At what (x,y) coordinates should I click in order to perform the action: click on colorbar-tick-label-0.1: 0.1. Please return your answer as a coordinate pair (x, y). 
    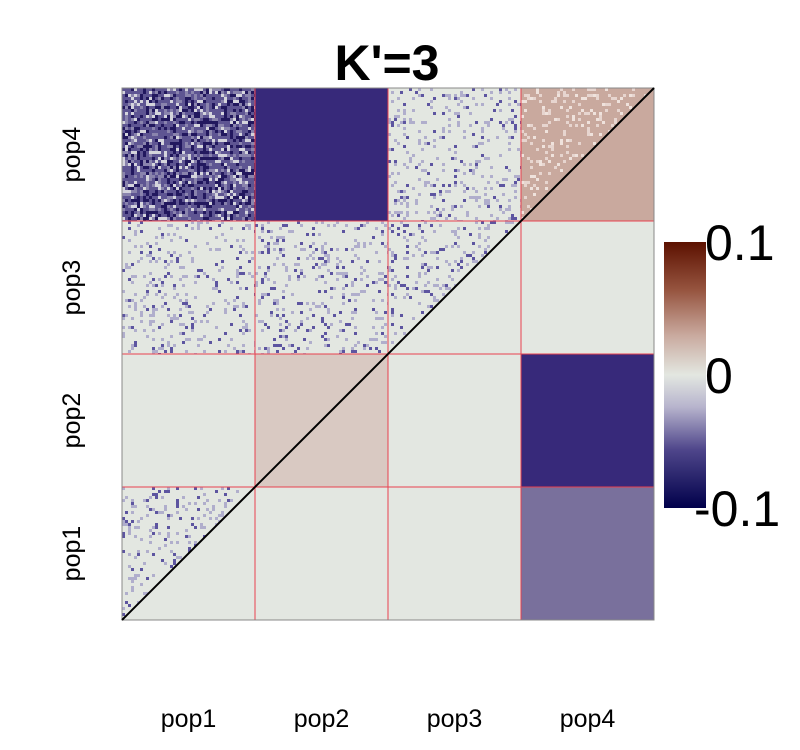
    Looking at the image, I should click on (740, 243).